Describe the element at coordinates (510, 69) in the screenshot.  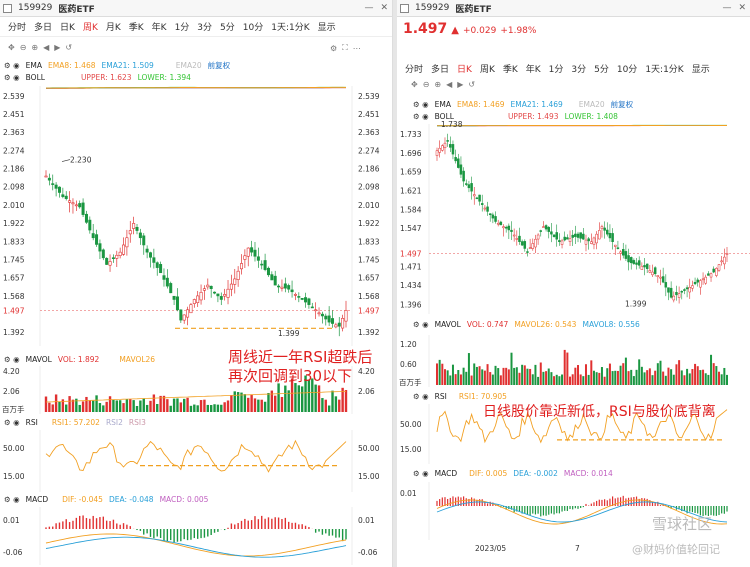
I see `tab-4: 季K` at that location.